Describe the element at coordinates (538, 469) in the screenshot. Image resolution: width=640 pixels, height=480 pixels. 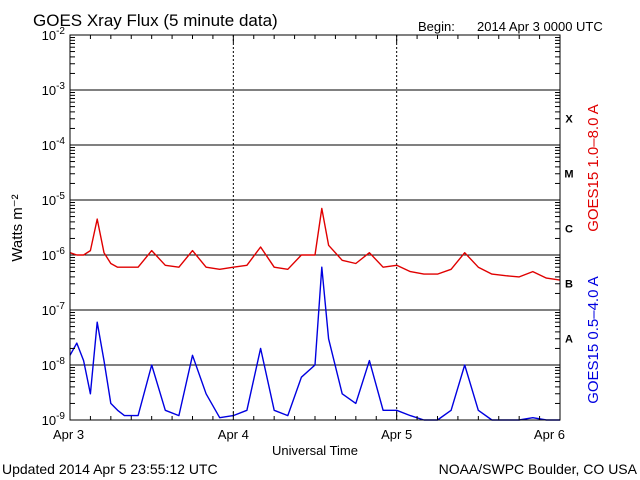
I see `credit-text: NOAA/SWPC Boulder, CO USA` at that location.